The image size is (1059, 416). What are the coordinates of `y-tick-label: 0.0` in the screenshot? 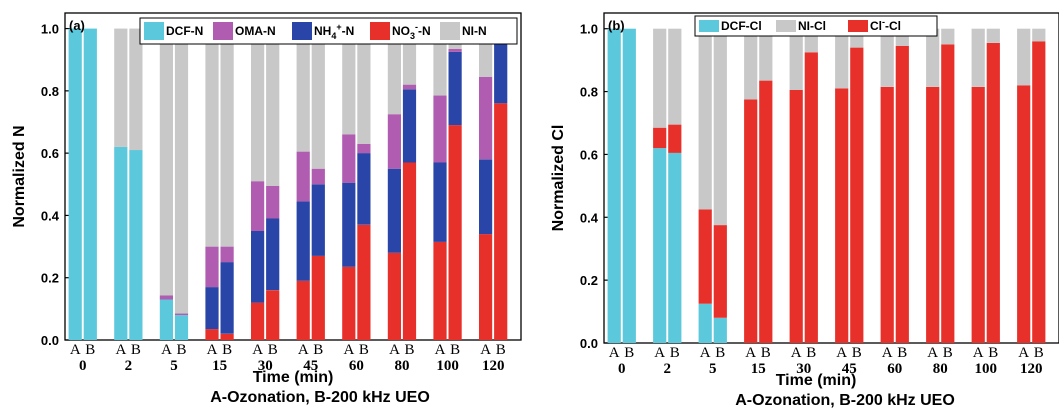 It's located at (50, 340).